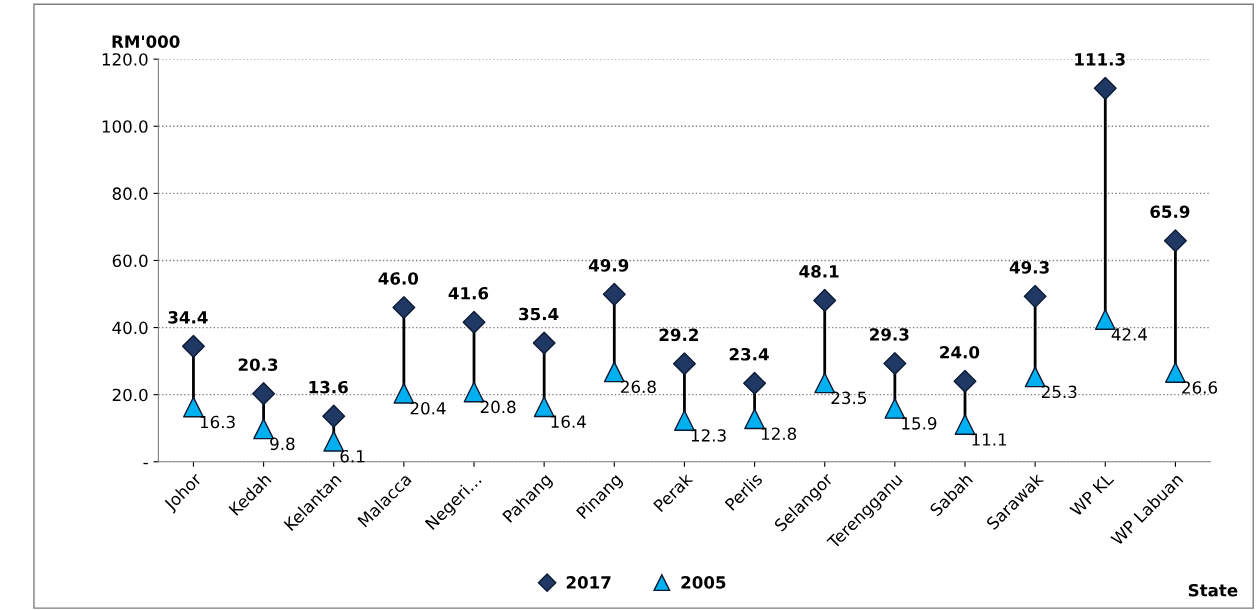 The height and width of the screenshot is (610, 1257). I want to click on data-label: 46.0, so click(398, 278).